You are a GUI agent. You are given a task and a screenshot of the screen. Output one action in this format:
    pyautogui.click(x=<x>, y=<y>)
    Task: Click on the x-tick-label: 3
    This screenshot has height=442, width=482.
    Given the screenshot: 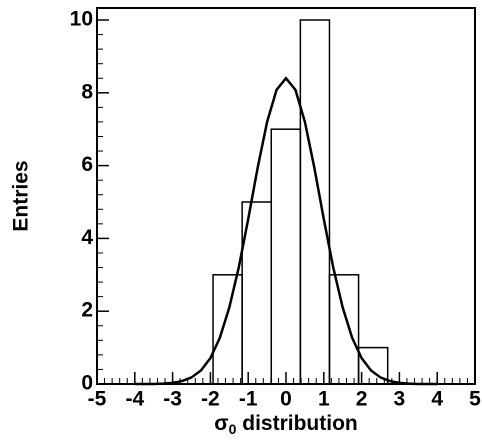 What is the action you would take?
    pyautogui.click(x=400, y=399)
    